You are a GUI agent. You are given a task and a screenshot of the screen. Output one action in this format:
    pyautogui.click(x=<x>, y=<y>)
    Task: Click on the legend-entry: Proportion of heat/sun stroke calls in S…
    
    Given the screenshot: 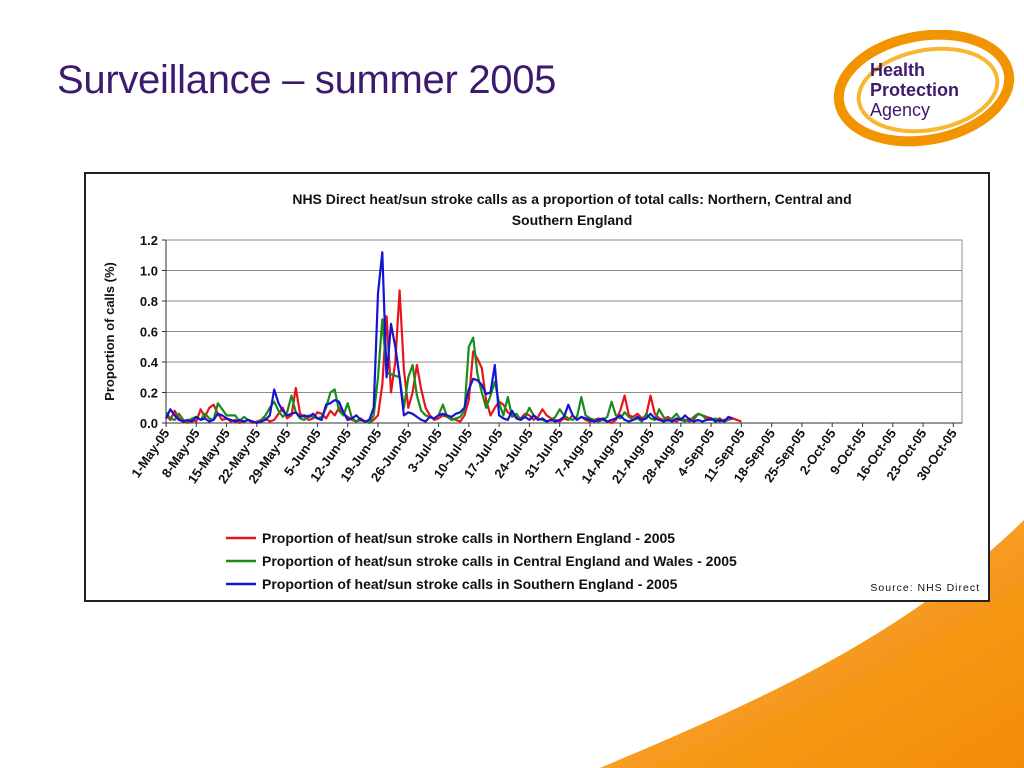 What is the action you would take?
    pyautogui.click(x=470, y=584)
    